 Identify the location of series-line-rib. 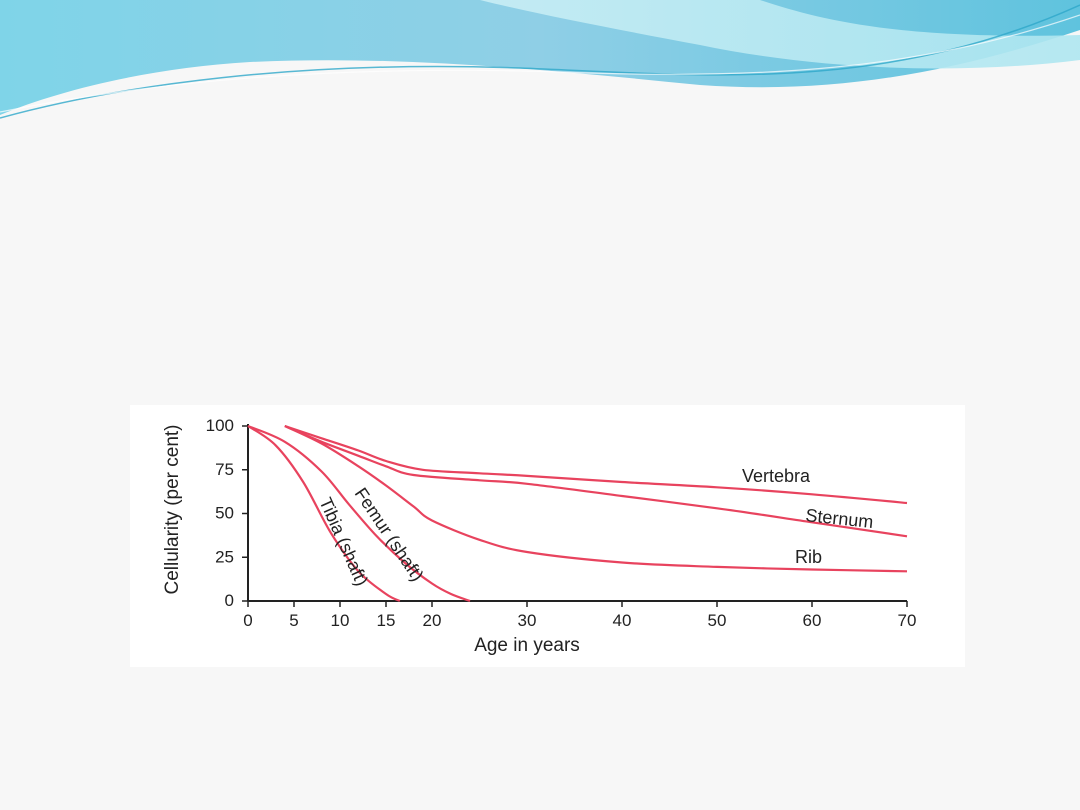
(596, 499).